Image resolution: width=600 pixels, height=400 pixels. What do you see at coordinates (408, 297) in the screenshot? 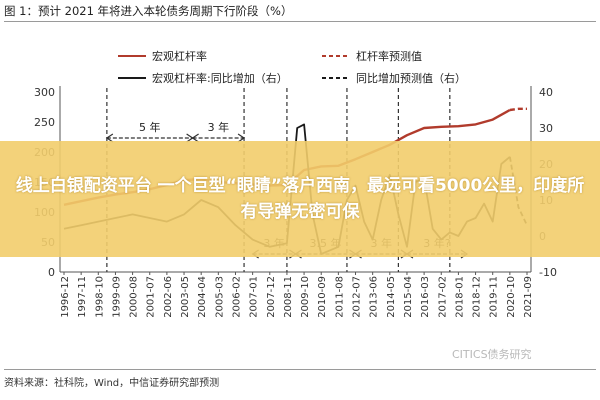
I see `x-tick-label: 2015-04` at bounding box center [408, 297].